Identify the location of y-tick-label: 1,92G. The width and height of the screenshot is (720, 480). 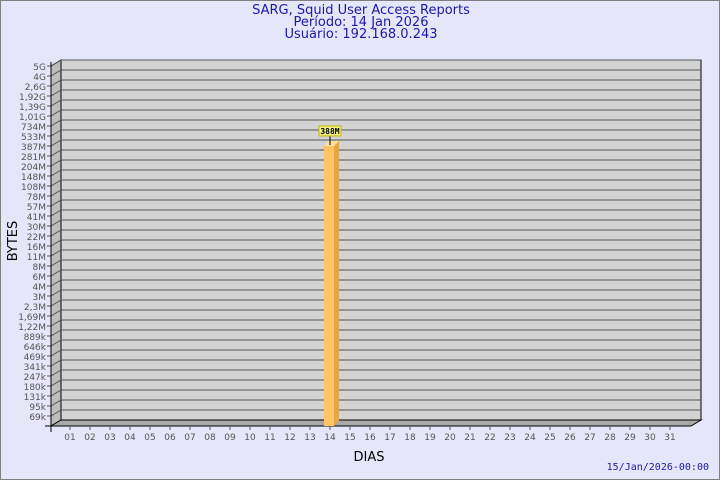
(32, 98).